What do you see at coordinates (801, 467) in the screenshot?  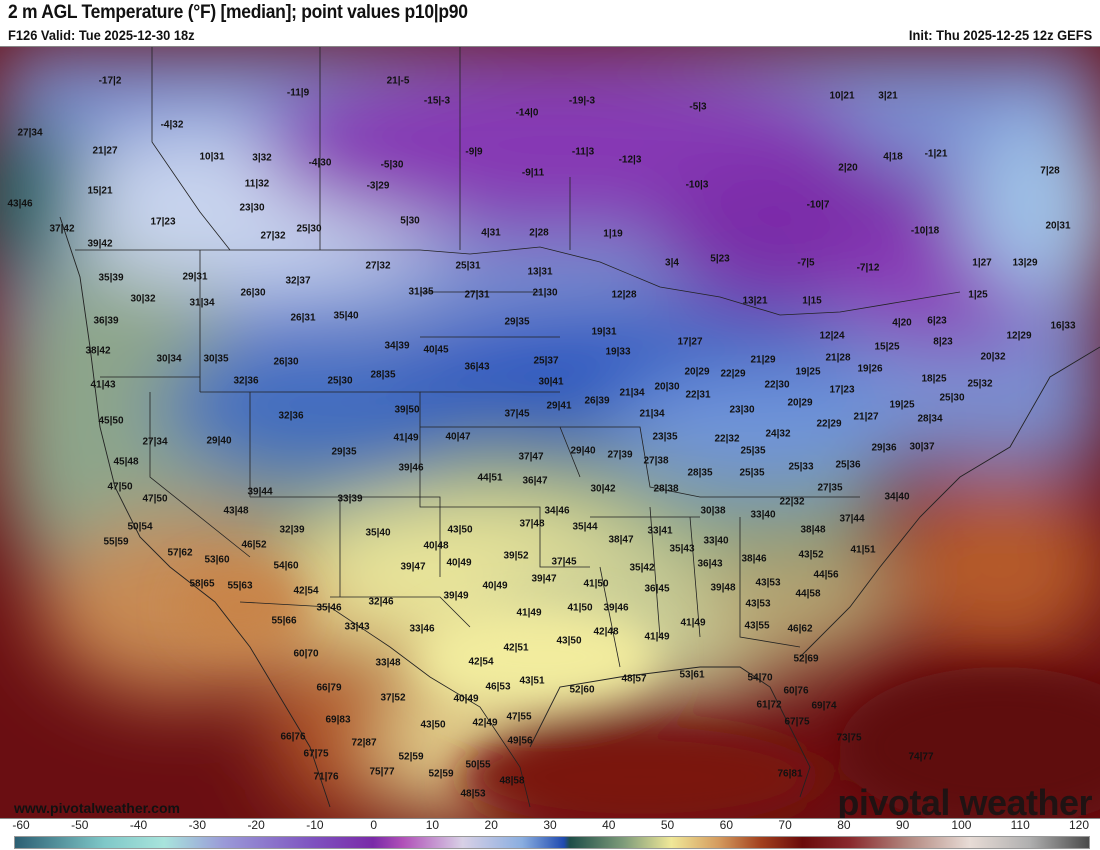 I see `point-value-label: 25|33` at bounding box center [801, 467].